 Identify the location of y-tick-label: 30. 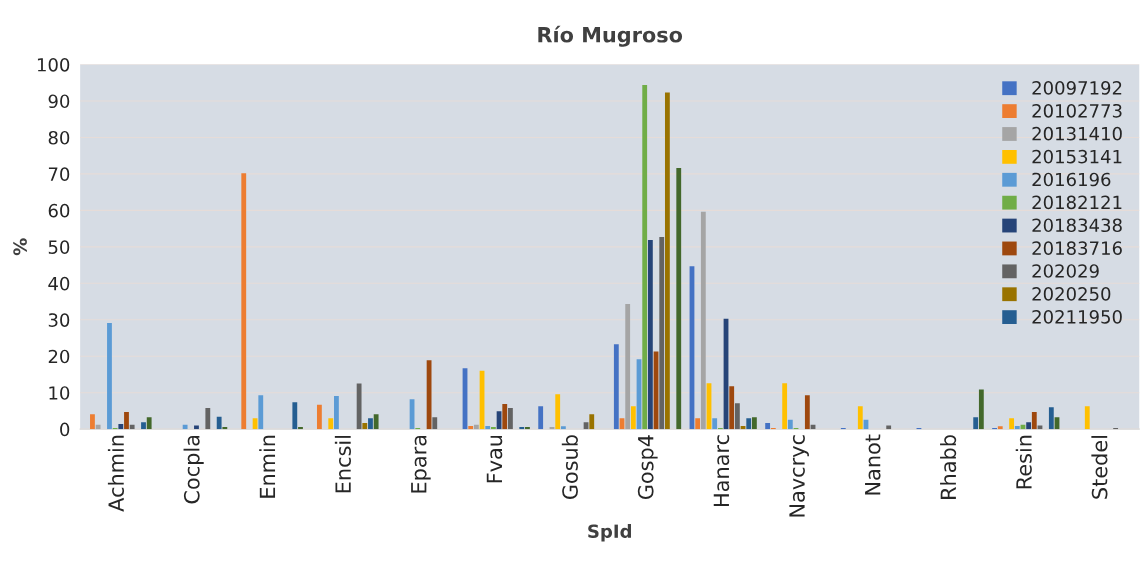
(59, 320).